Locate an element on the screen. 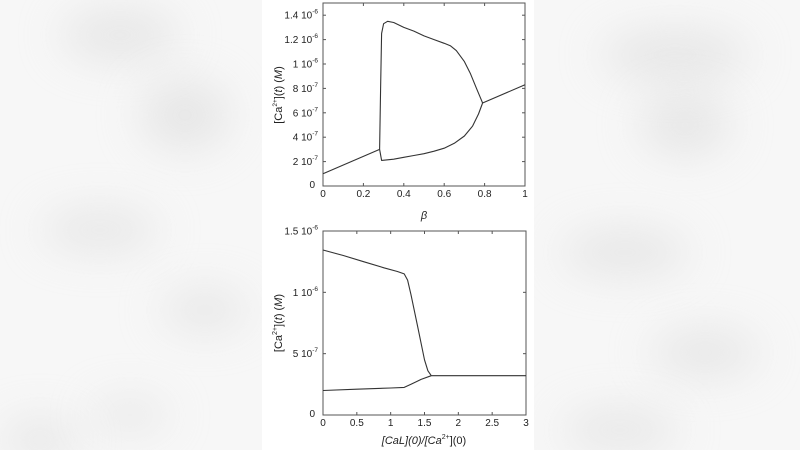 The image size is (800, 450). bottom-series is located at coordinates (424, 320).